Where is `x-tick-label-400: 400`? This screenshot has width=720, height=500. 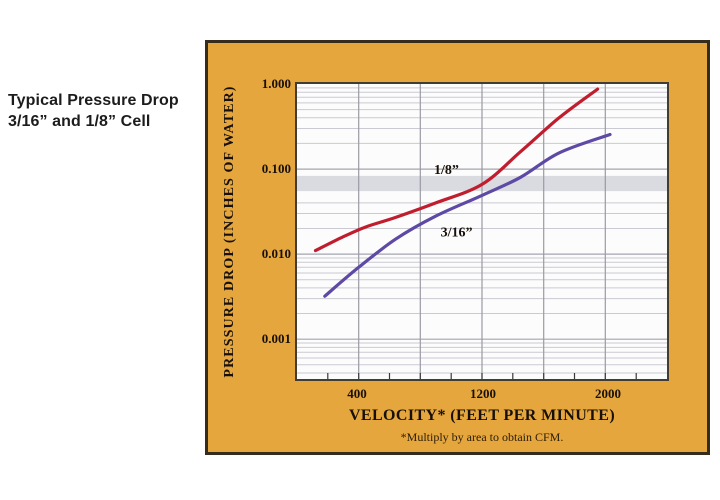 x-tick-label-400: 400 is located at coordinates (357, 393).